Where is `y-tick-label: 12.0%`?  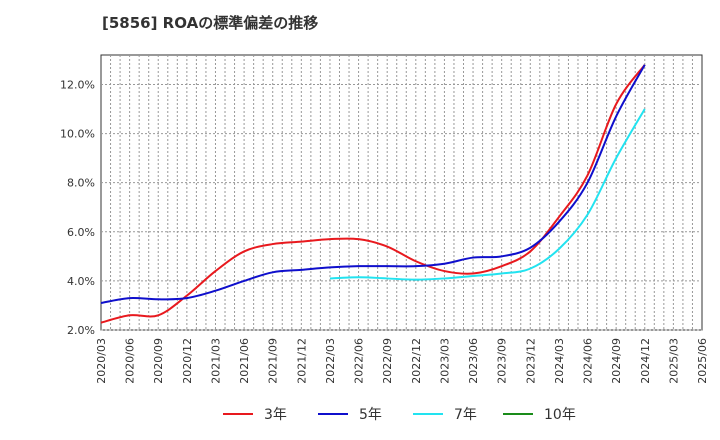 y-tick-label: 12.0% is located at coordinates (77, 84).